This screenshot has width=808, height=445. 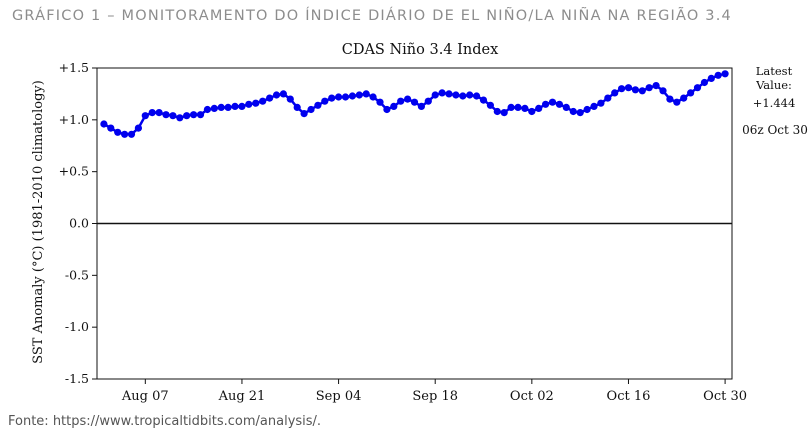 I want to click on series-nino34, so click(x=414, y=104).